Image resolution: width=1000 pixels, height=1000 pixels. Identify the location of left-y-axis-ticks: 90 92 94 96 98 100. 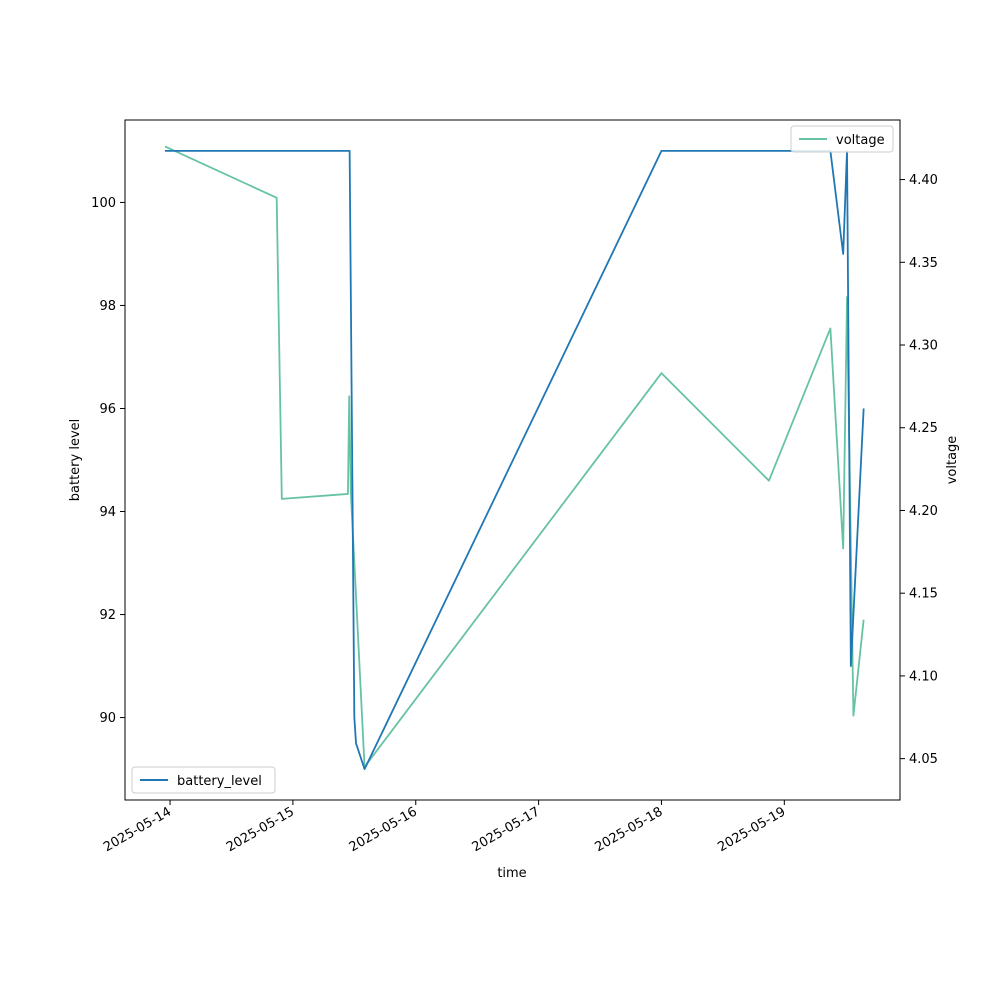
(108, 461).